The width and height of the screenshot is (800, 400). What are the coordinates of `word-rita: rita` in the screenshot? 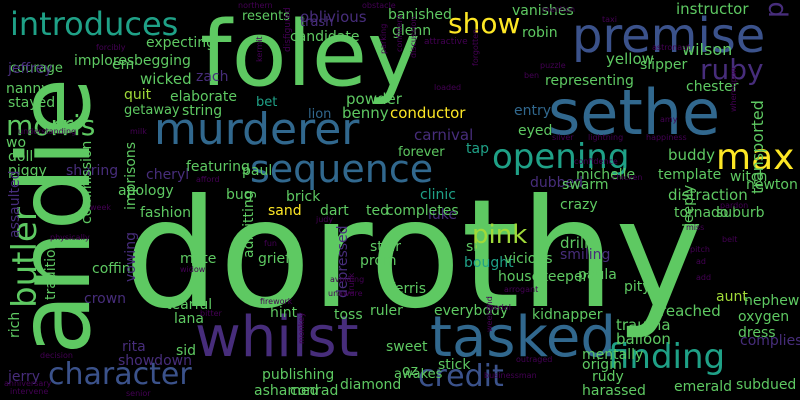 It's located at (134, 347).